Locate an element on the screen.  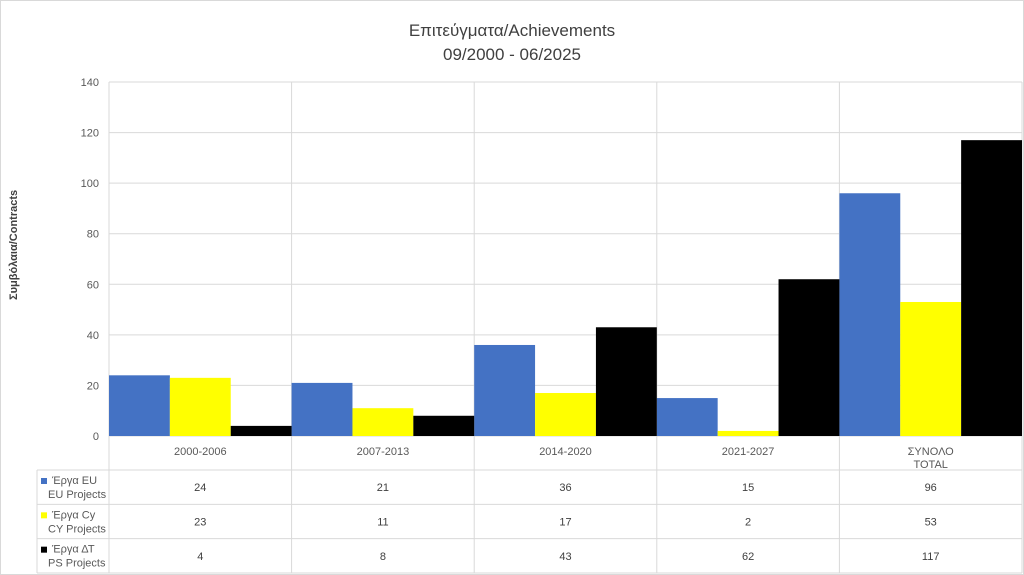
bar-series1-cat5 is located at coordinates (870, 314).